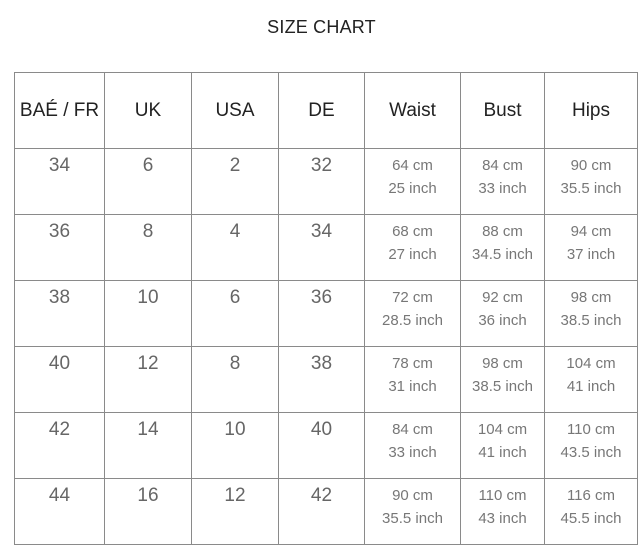 This screenshot has width=643, height=545. I want to click on value-inch: 36 inch, so click(502, 320).